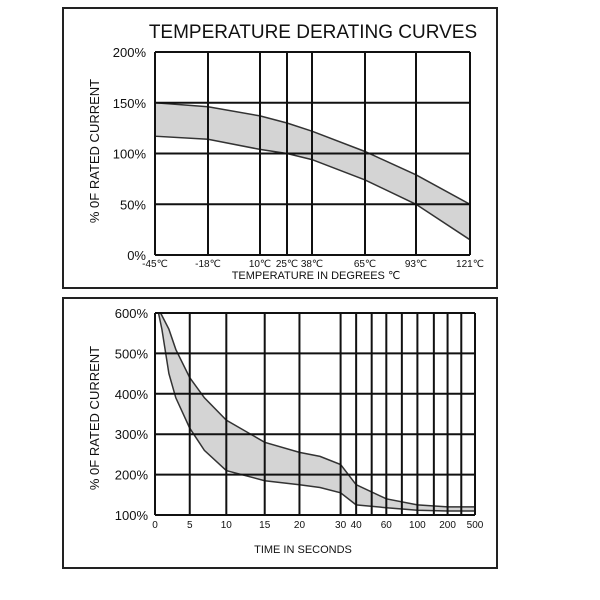 Image resolution: width=600 pixels, height=600 pixels. Describe the element at coordinates (132, 394) in the screenshot. I see `bottom-y-tick-label: 400%` at that location.